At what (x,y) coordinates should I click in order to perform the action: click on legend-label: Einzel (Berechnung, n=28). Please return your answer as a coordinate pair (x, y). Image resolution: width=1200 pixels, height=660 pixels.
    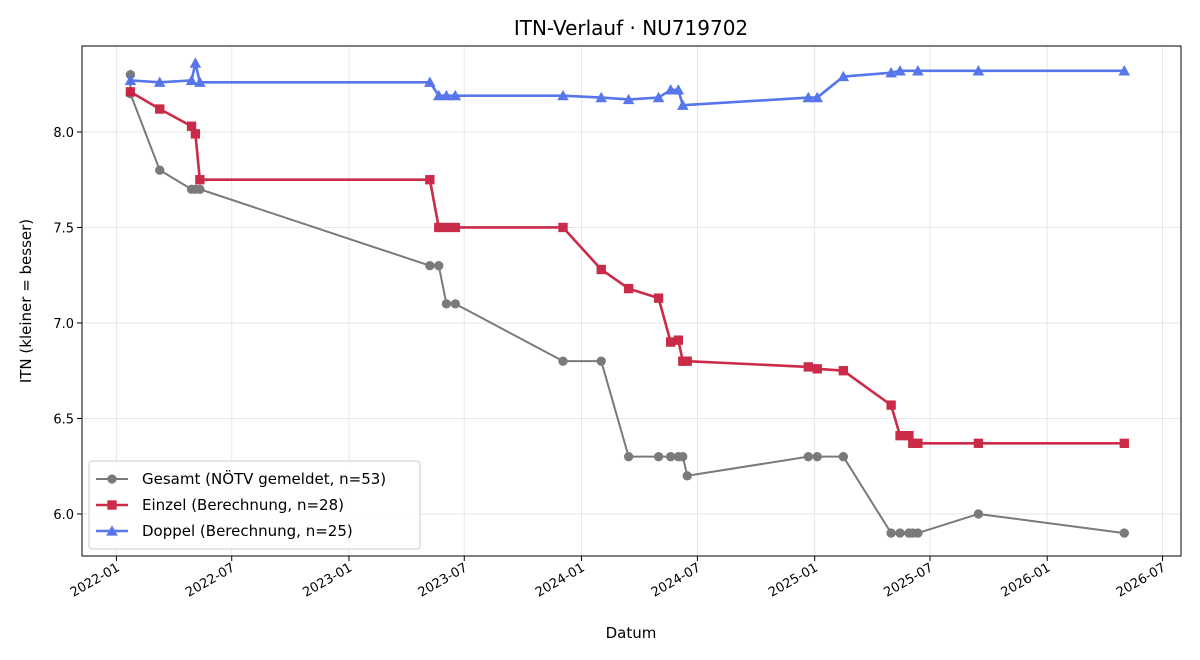
    Looking at the image, I should click on (243, 505).